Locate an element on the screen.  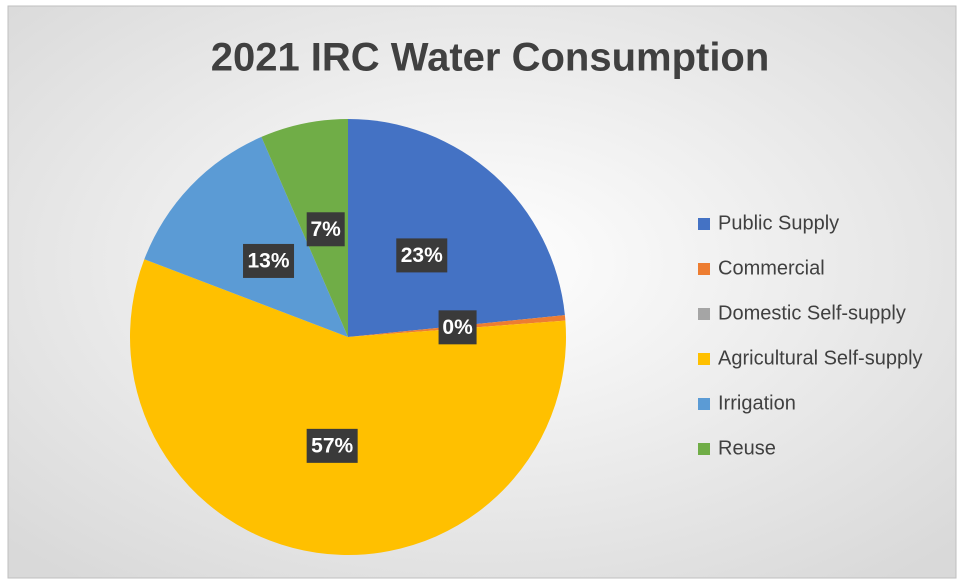
chart-title: 2021 IRC Water Consumption is located at coordinates (490, 58).